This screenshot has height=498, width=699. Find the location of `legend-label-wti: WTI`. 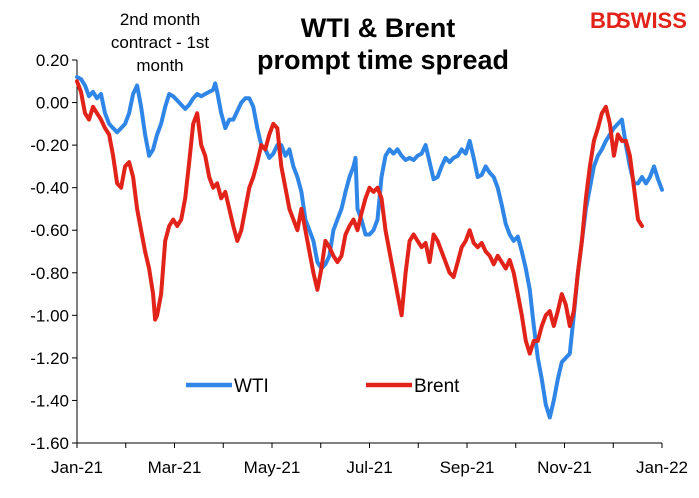

legend-label-wti: WTI is located at coordinates (251, 386).